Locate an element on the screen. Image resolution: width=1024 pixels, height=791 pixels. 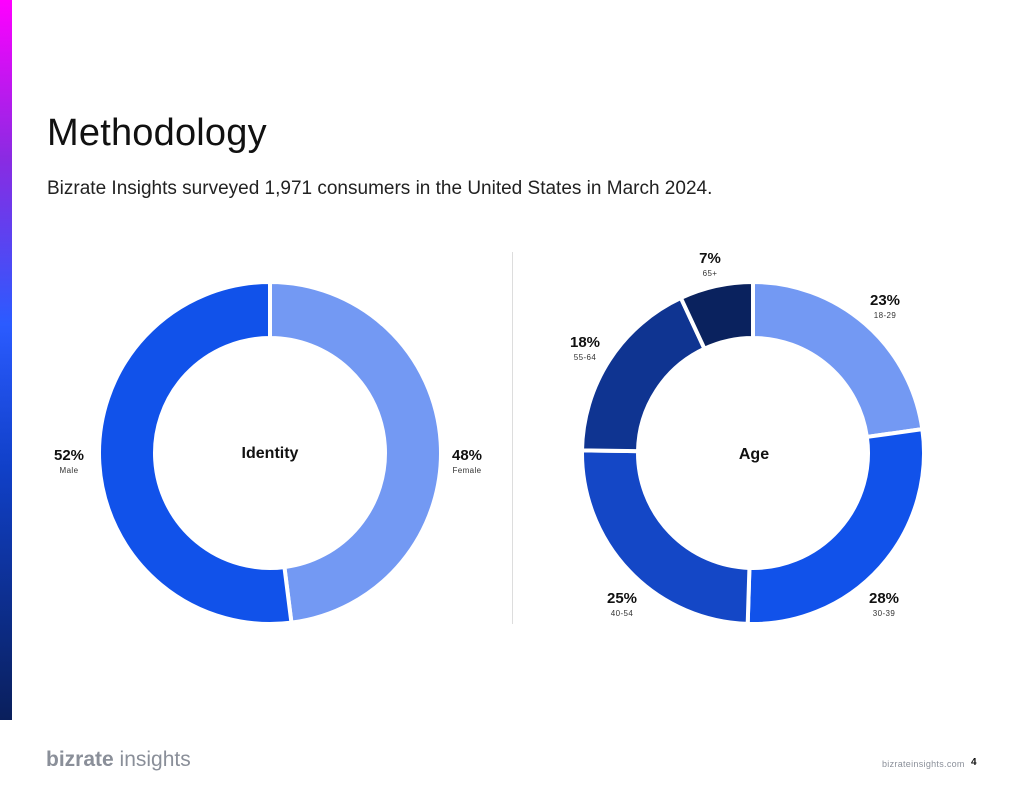
age-40-54-category-label: 40-54 is located at coordinates (622, 613).